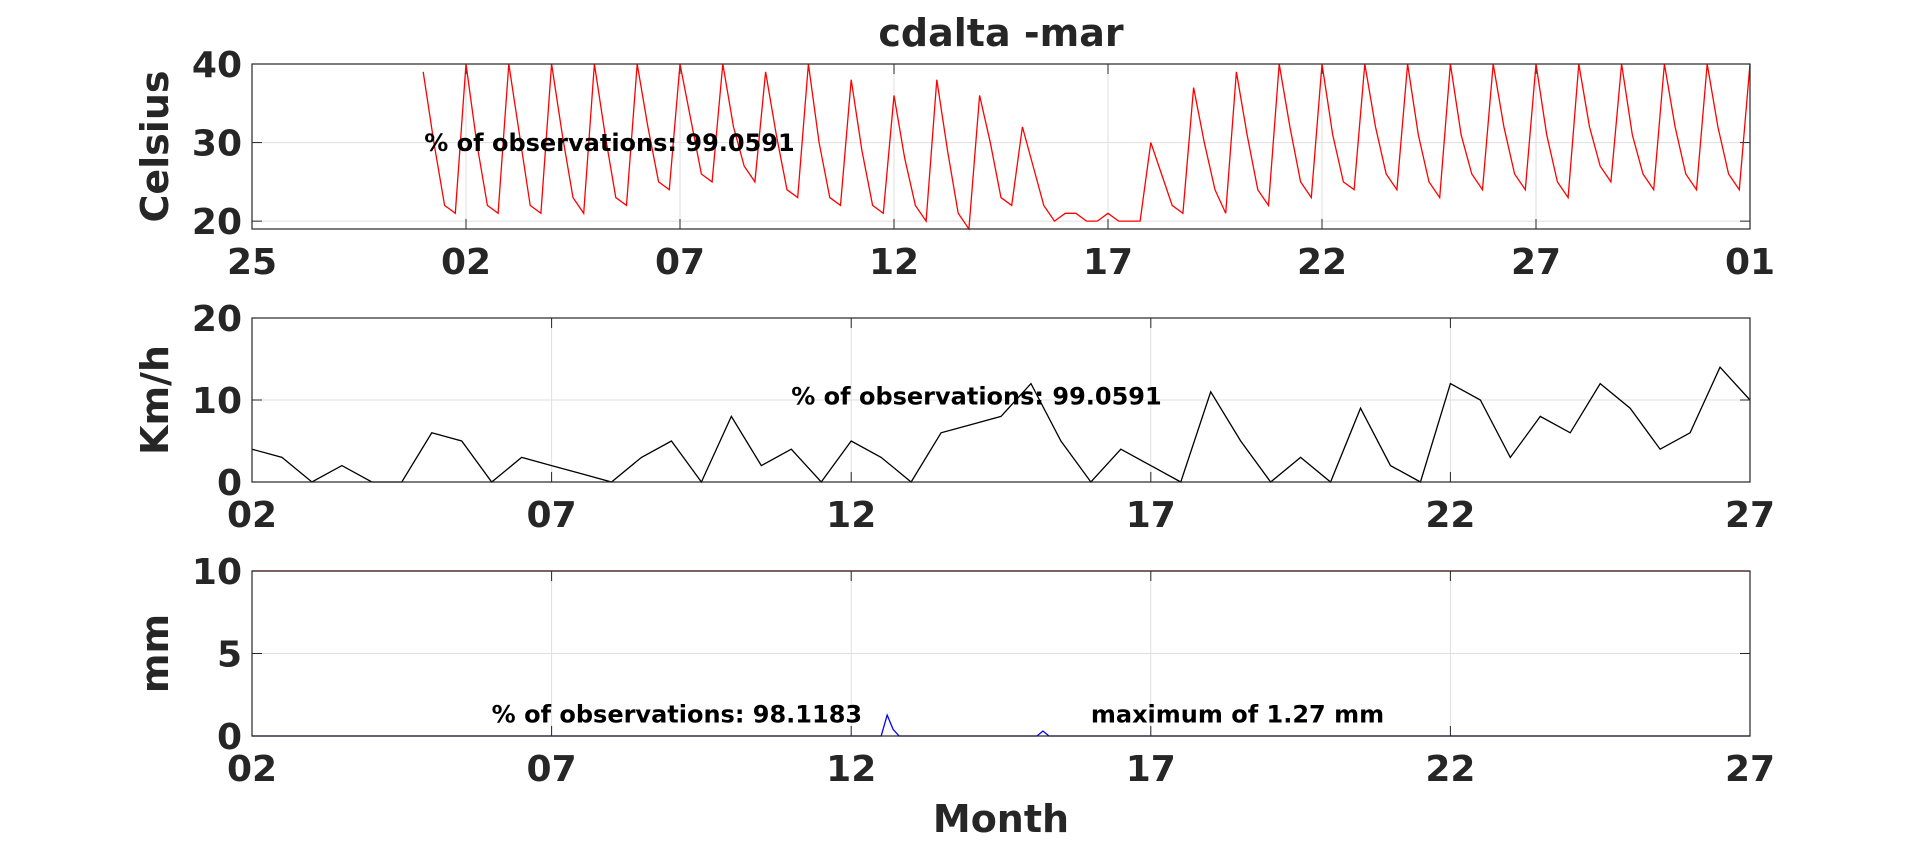 The height and width of the screenshot is (845, 1923). Describe the element at coordinates (217, 65) in the screenshot. I see `y-tick-label: 40` at that location.